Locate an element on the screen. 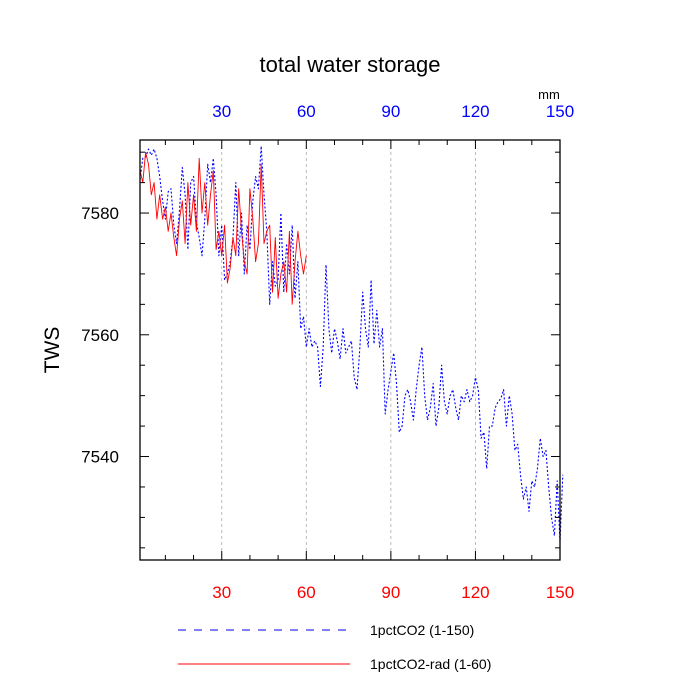  x-tick-label-bottom: 120 is located at coordinates (475, 592).